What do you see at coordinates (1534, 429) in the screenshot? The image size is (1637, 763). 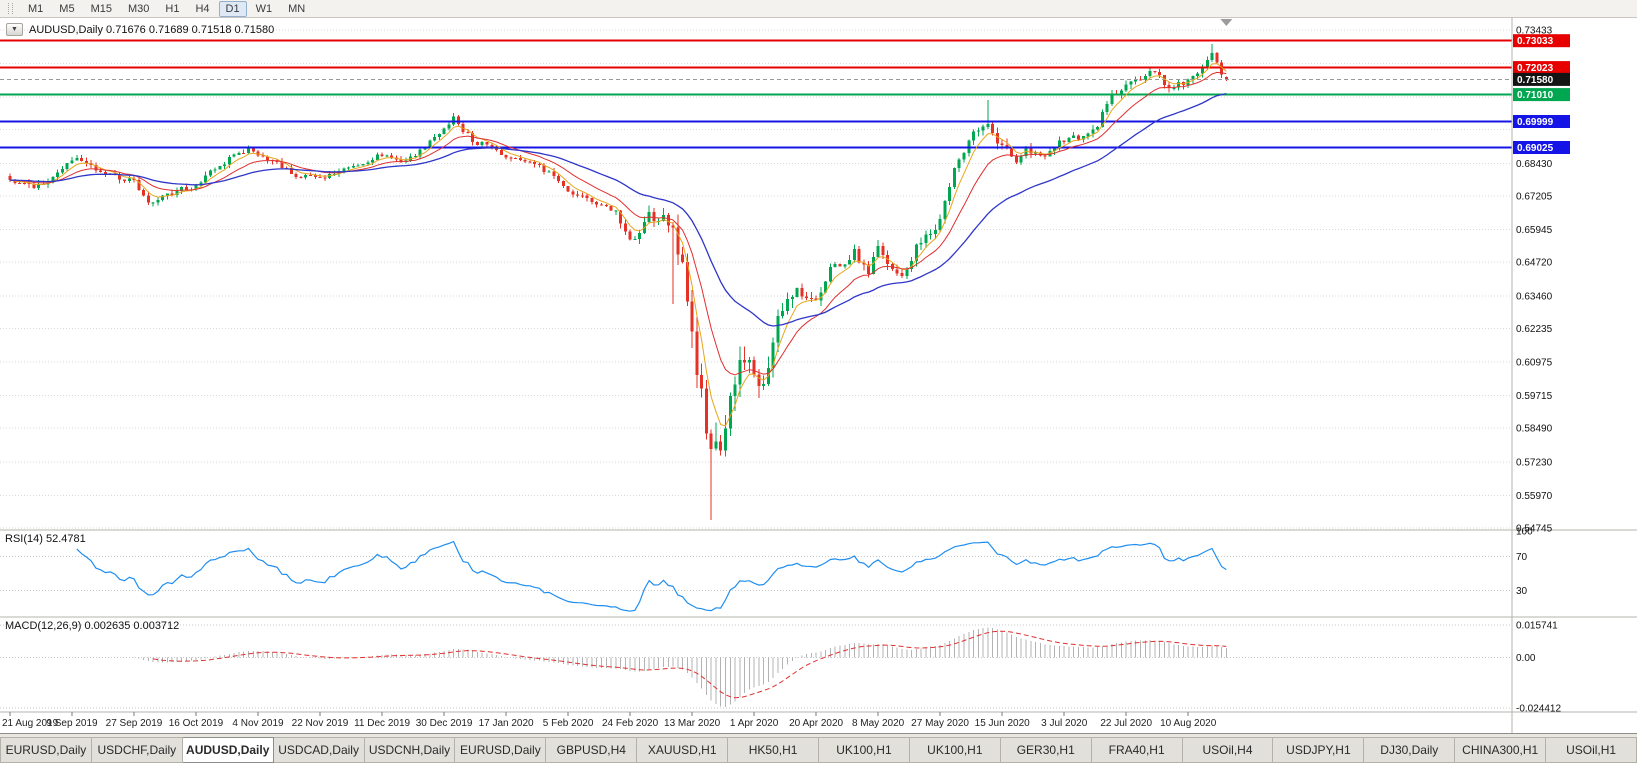 I see `price-scale-label: 0.58490` at bounding box center [1534, 429].